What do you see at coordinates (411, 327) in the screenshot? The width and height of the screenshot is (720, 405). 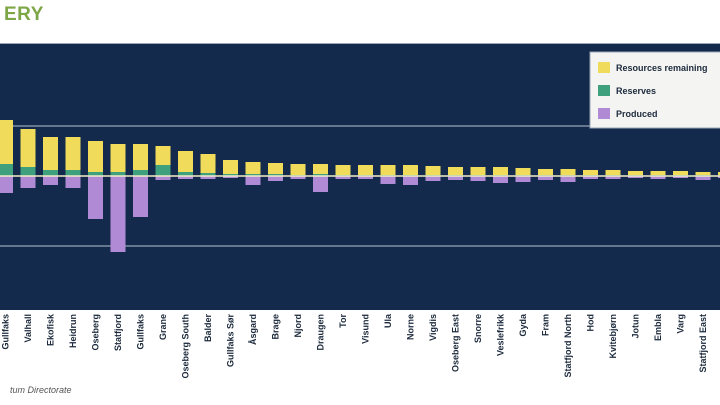 I see `x-tick-label: Norne` at bounding box center [411, 327].